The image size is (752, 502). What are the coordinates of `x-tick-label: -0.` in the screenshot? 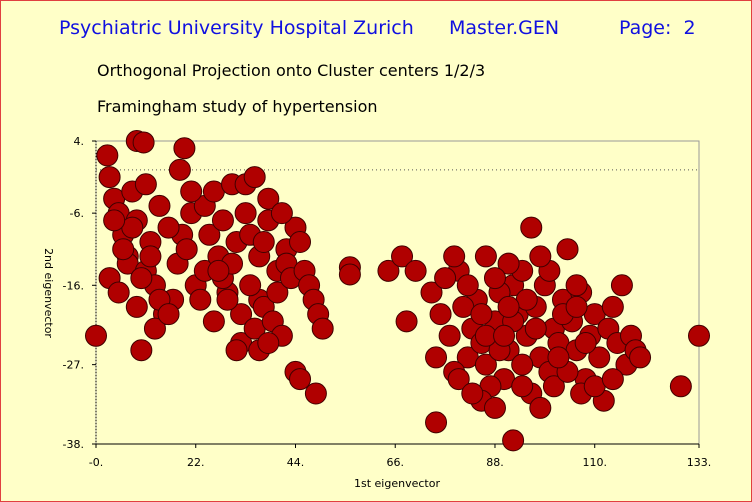 It's located at (96, 462).